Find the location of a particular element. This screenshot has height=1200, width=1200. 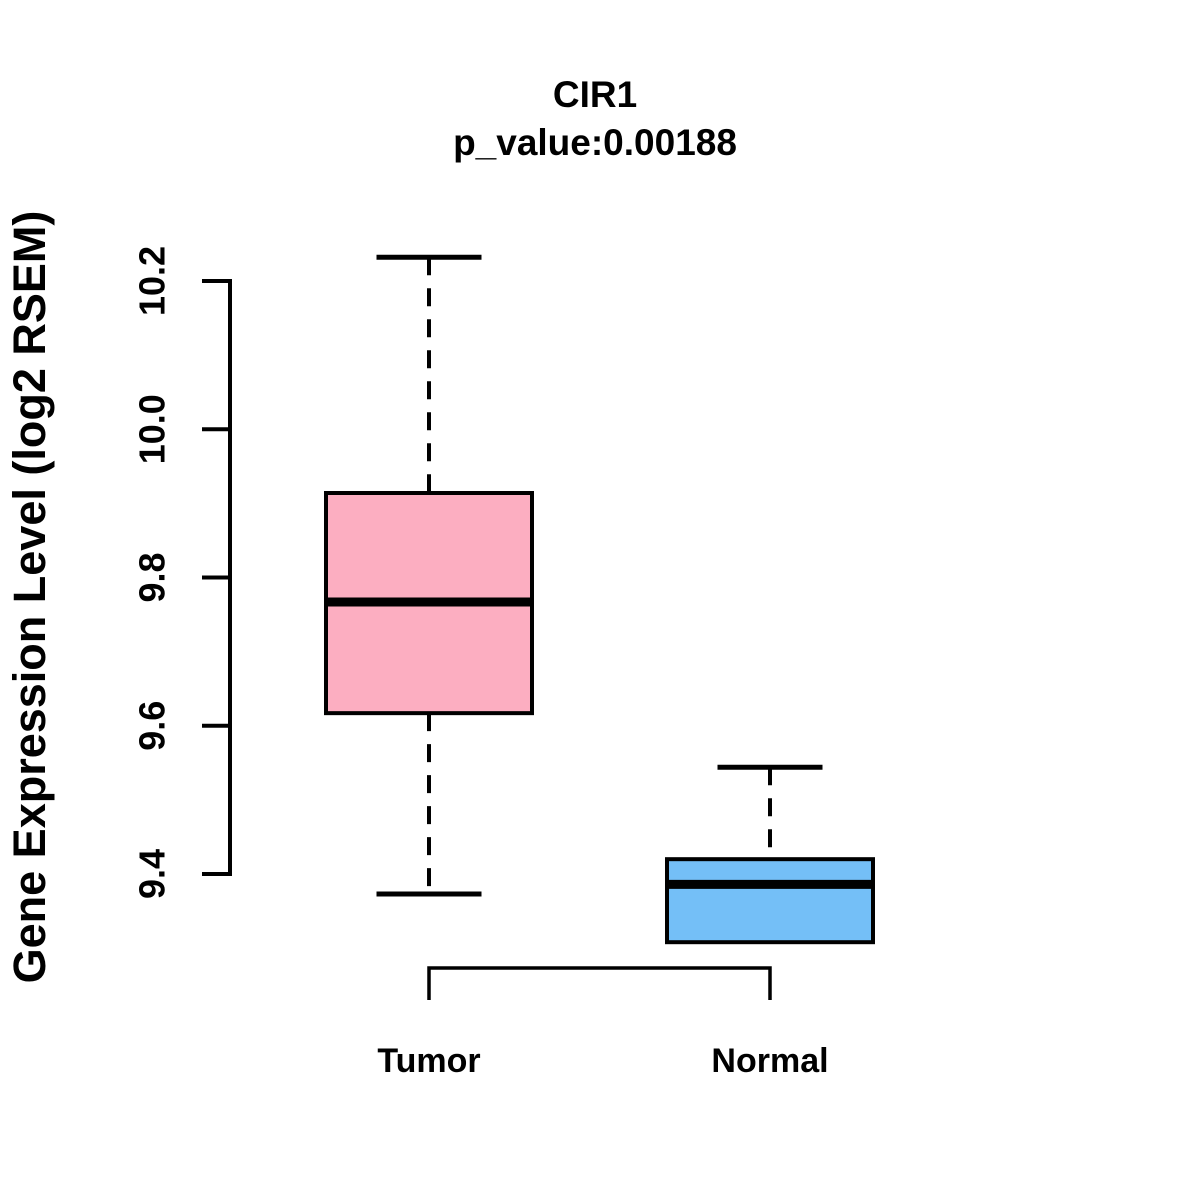

y-tick-label: 10.0 is located at coordinates (152, 429).